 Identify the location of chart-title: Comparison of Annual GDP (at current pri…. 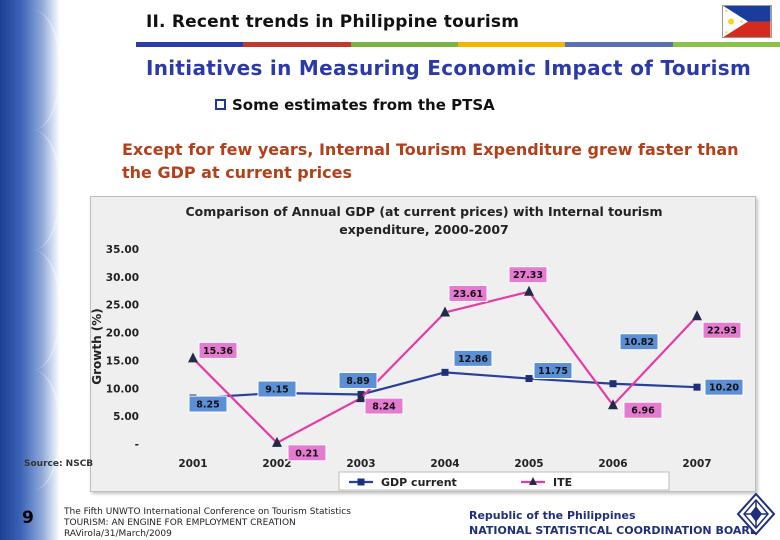
(423, 211).